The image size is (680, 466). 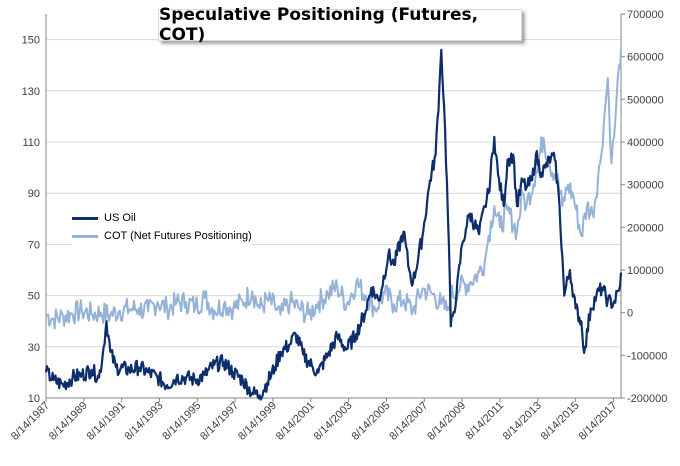 I want to click on x-tick-label: 8/14/2013, so click(x=522, y=421).